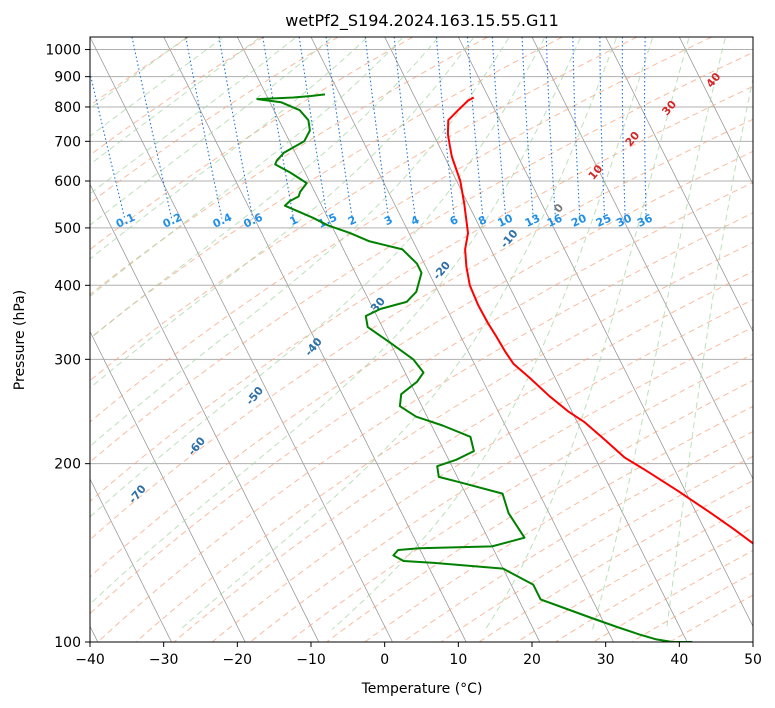  Describe the element at coordinates (67, 78) in the screenshot. I see `y-tick-label: 900` at that location.